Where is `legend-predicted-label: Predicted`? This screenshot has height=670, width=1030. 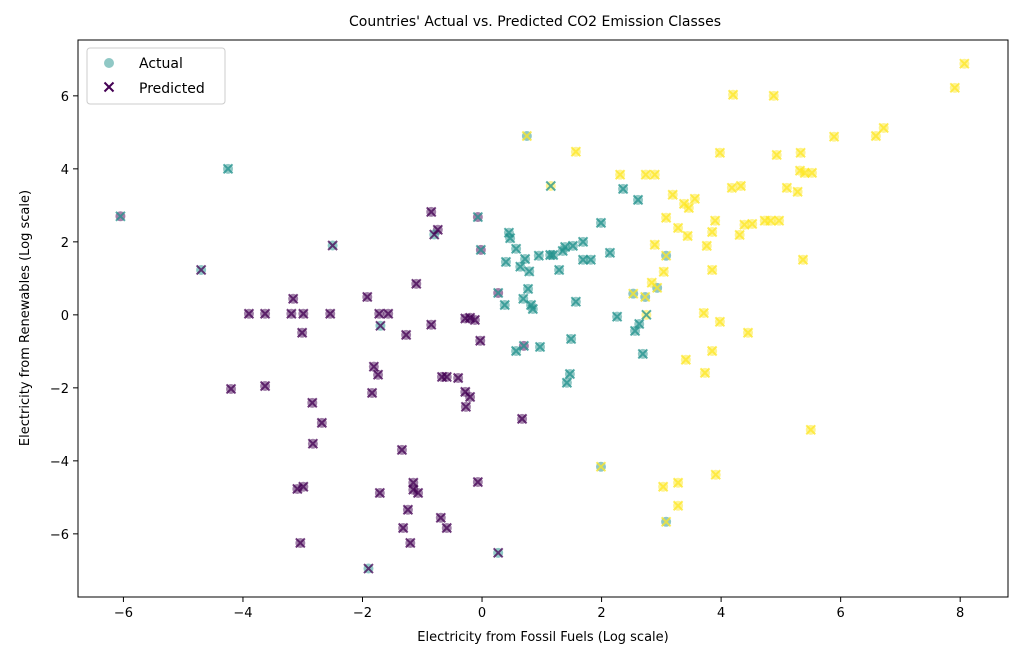 legend-predicted-label: Predicted is located at coordinates (172, 89).